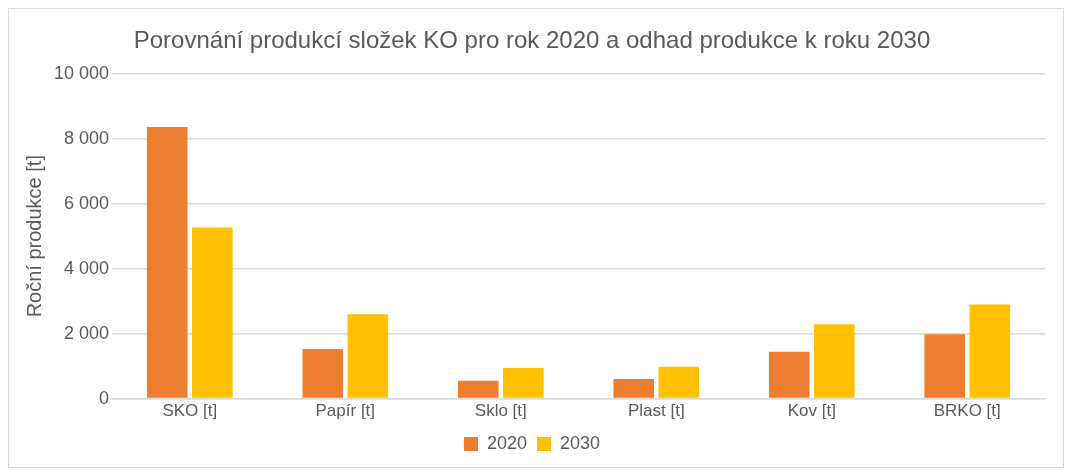 Image resolution: width=1072 pixels, height=476 pixels. Describe the element at coordinates (104, 397) in the screenshot. I see `y-tick-label: 0` at that location.